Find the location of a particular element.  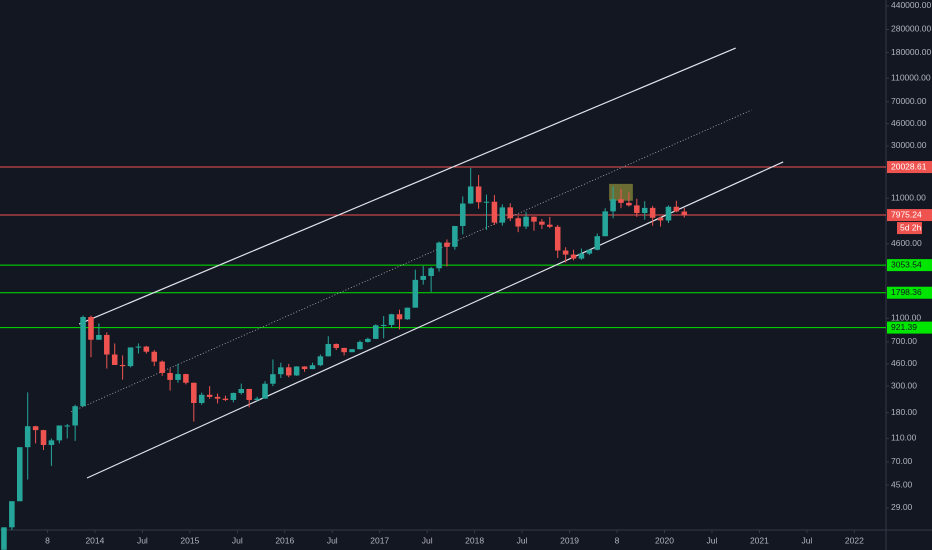

x-tick-label: 2022 is located at coordinates (854, 540).